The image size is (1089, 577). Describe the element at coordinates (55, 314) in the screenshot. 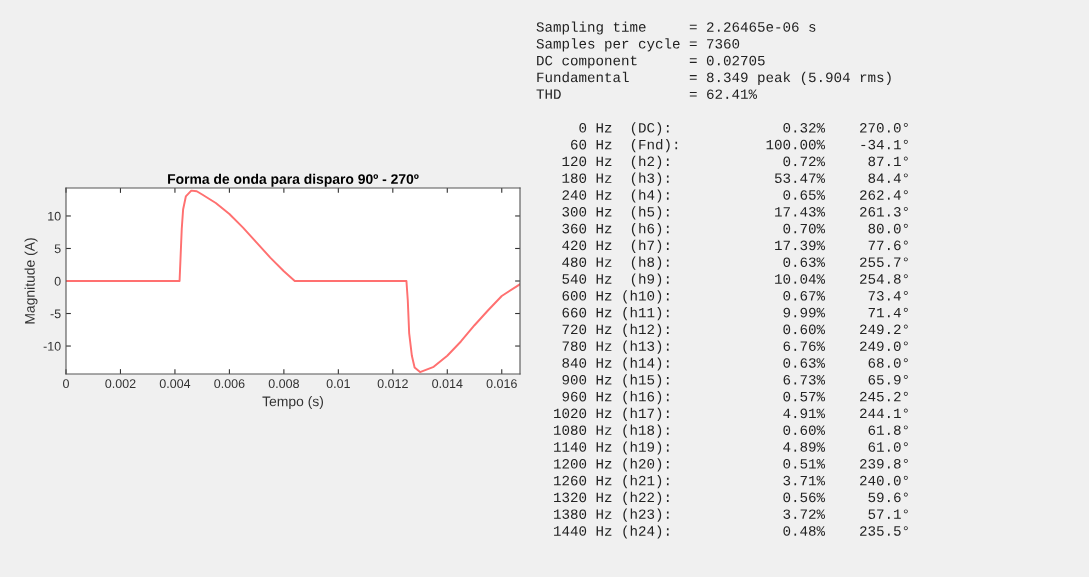

I see `y-tick-label: -5` at that location.